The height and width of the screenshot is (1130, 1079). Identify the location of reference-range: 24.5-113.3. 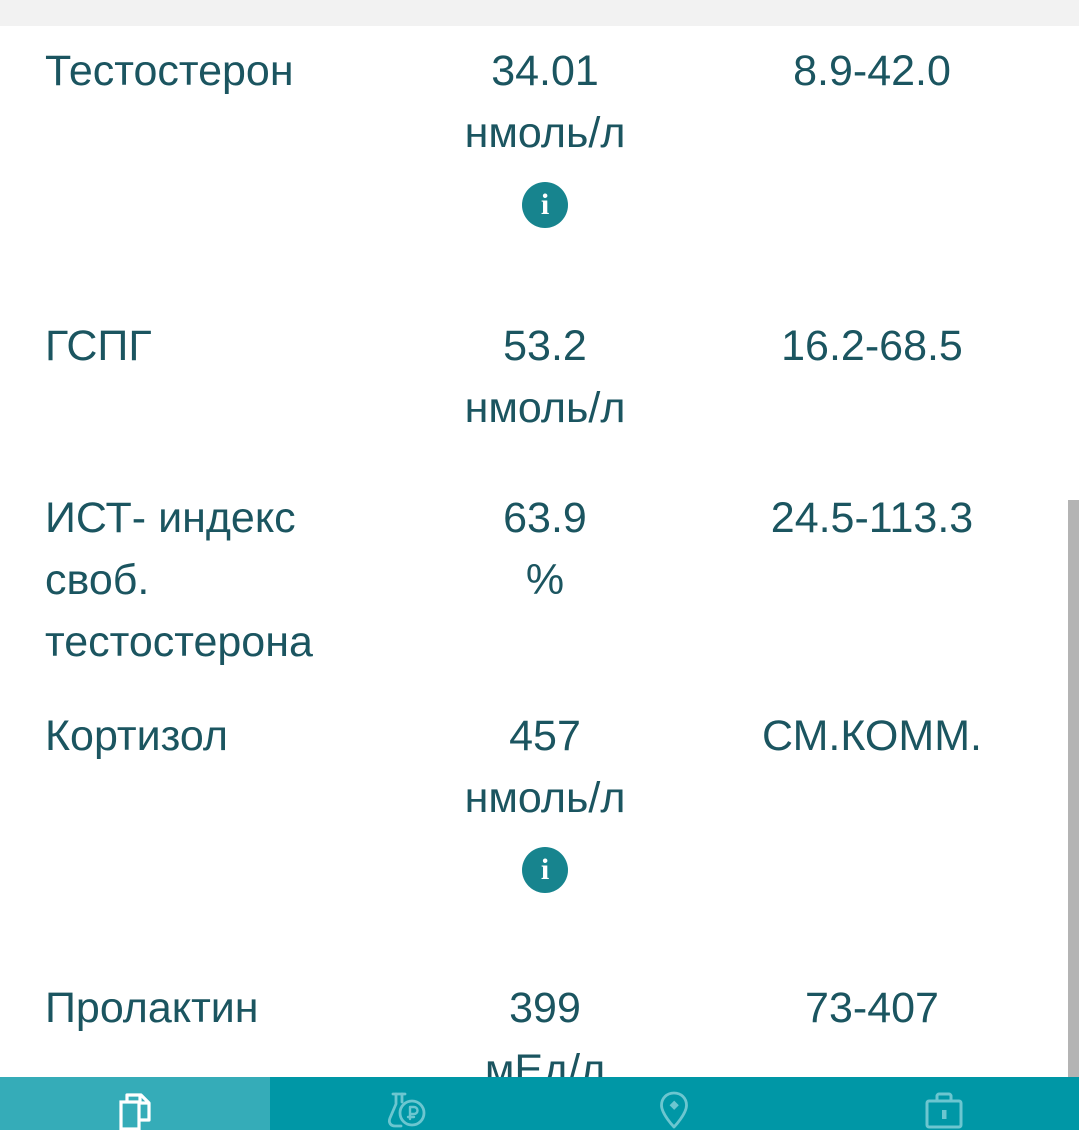
(872, 518).